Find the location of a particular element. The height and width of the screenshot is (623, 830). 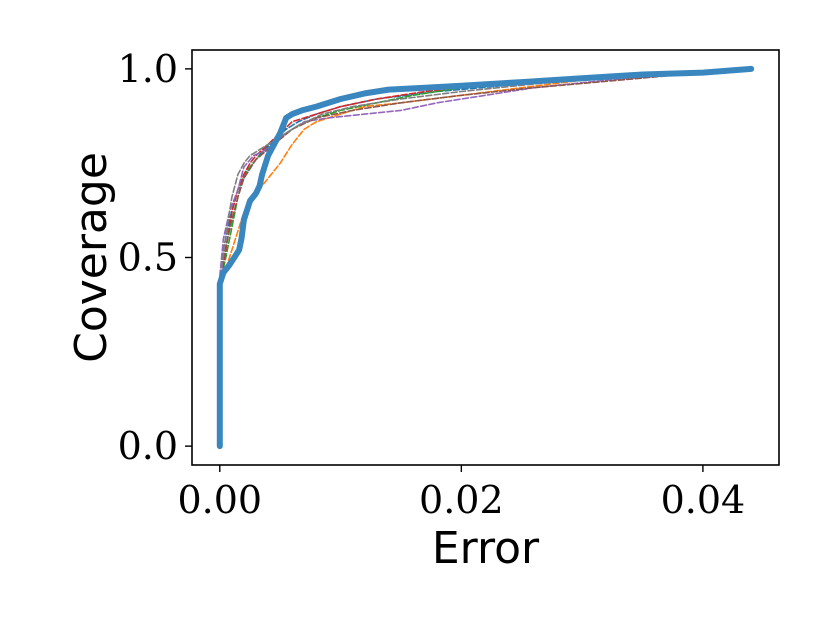

y-axis-title: Coverage is located at coordinates (91, 257).